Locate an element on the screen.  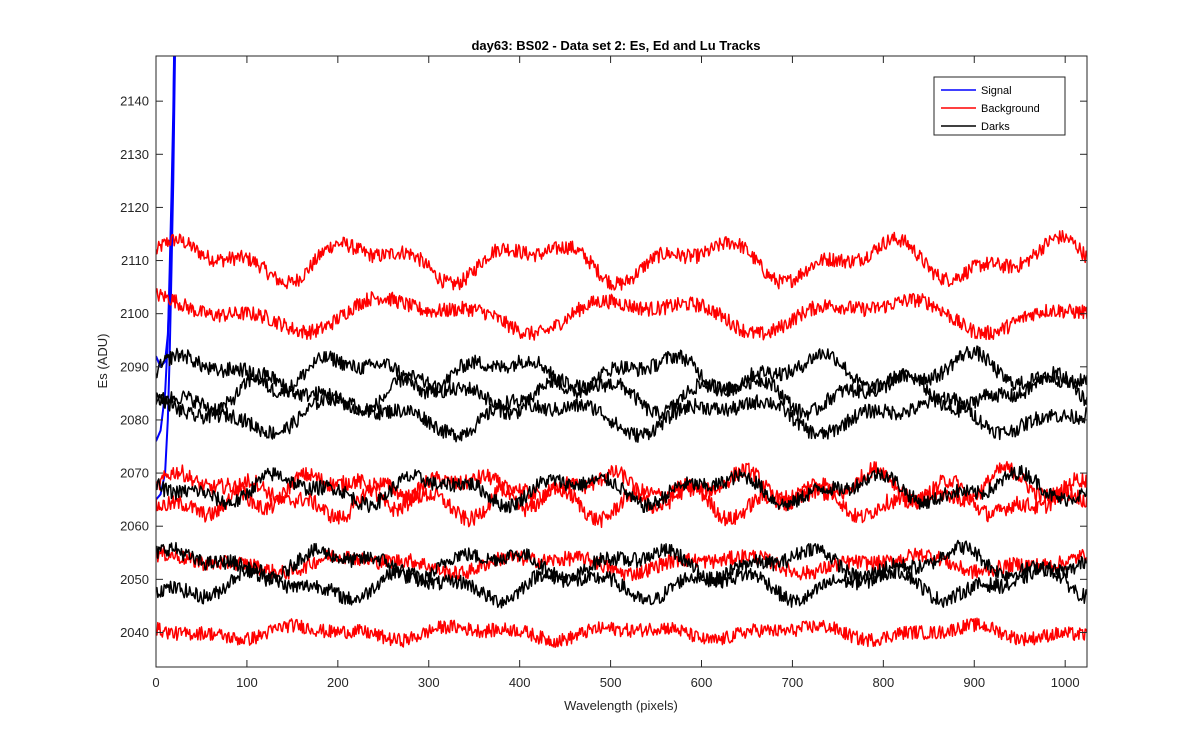
x-tick-label: 1000 is located at coordinates (1065, 682).